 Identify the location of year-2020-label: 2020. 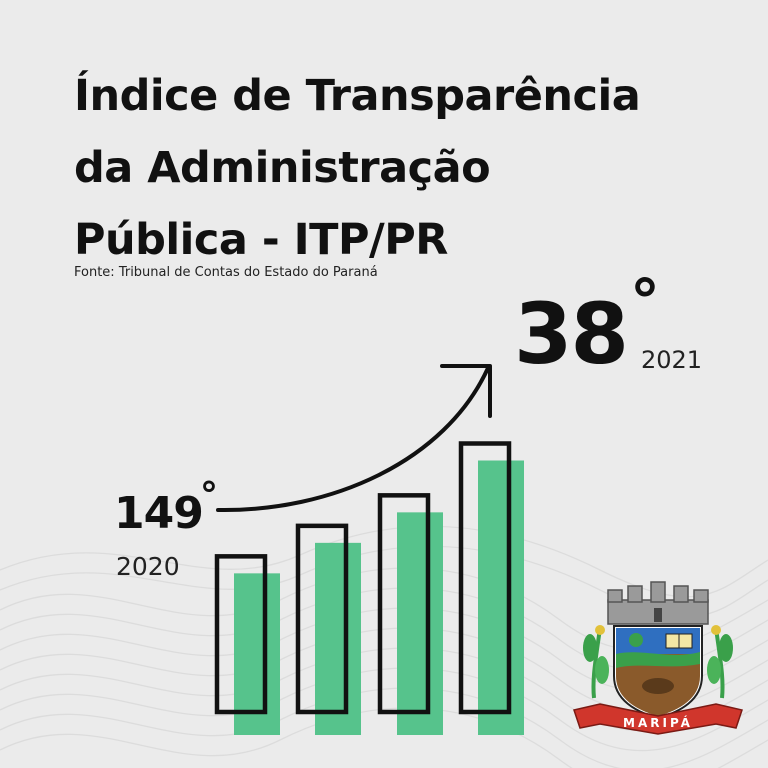
(148, 566).